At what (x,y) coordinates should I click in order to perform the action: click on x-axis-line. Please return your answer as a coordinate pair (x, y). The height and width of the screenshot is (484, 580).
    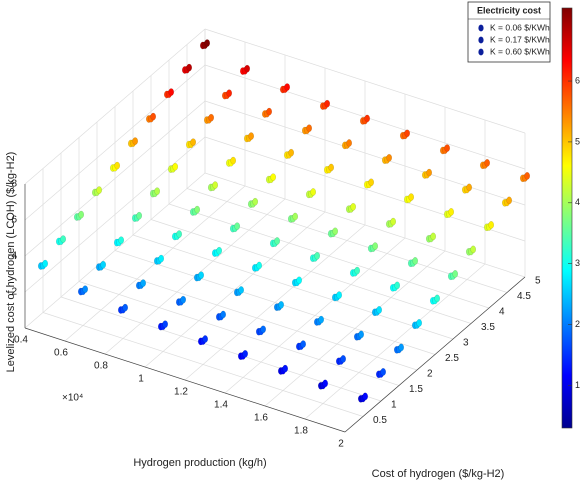
    Looking at the image, I should click on (185, 380).